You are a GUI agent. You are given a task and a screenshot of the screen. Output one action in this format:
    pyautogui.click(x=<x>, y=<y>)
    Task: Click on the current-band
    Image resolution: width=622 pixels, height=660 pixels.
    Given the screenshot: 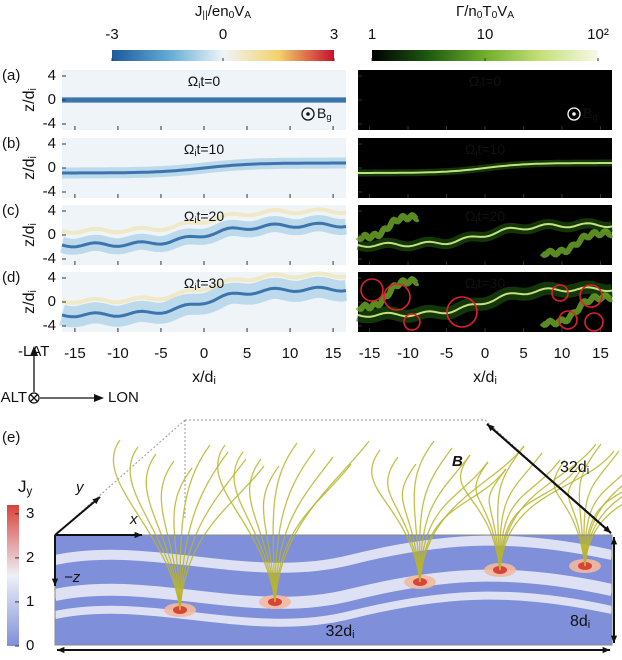 What is the action you would take?
    pyautogui.click(x=333, y=554)
    